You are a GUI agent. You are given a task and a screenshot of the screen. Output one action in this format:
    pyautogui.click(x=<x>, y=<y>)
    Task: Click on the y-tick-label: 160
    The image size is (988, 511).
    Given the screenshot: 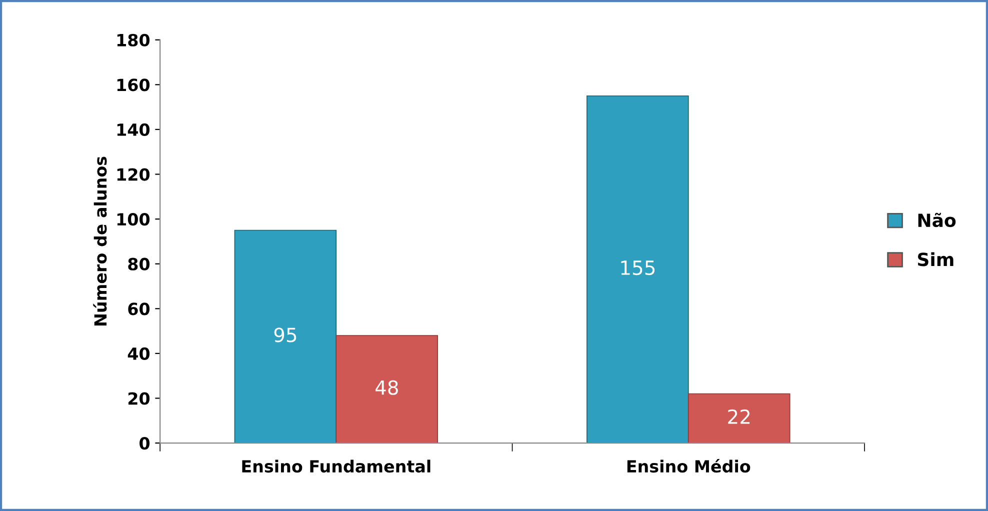 What is the action you would take?
    pyautogui.click(x=133, y=85)
    